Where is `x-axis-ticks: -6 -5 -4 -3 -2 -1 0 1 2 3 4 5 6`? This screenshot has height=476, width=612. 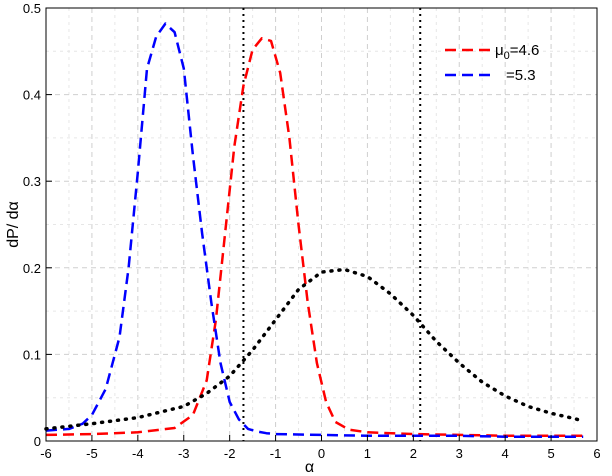 x-axis-ticks: -6 -5 -4 -3 -2 -1 0 1 2 3 4 5 6 is located at coordinates (320, 448).